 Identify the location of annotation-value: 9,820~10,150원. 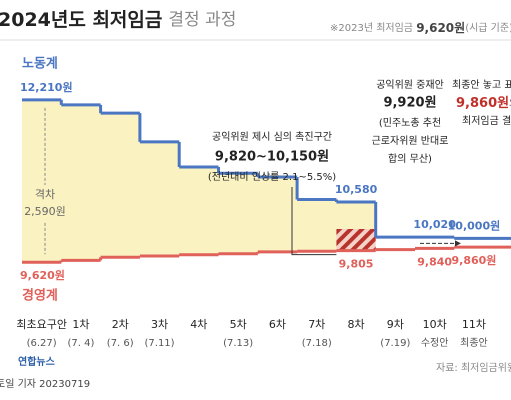
(272, 157).